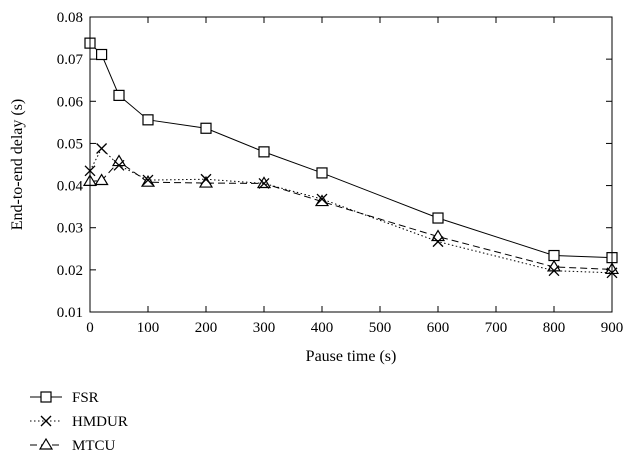 This screenshot has width=634, height=470. Describe the element at coordinates (322, 328) in the screenshot. I see `x-tick-label: 400` at that location.